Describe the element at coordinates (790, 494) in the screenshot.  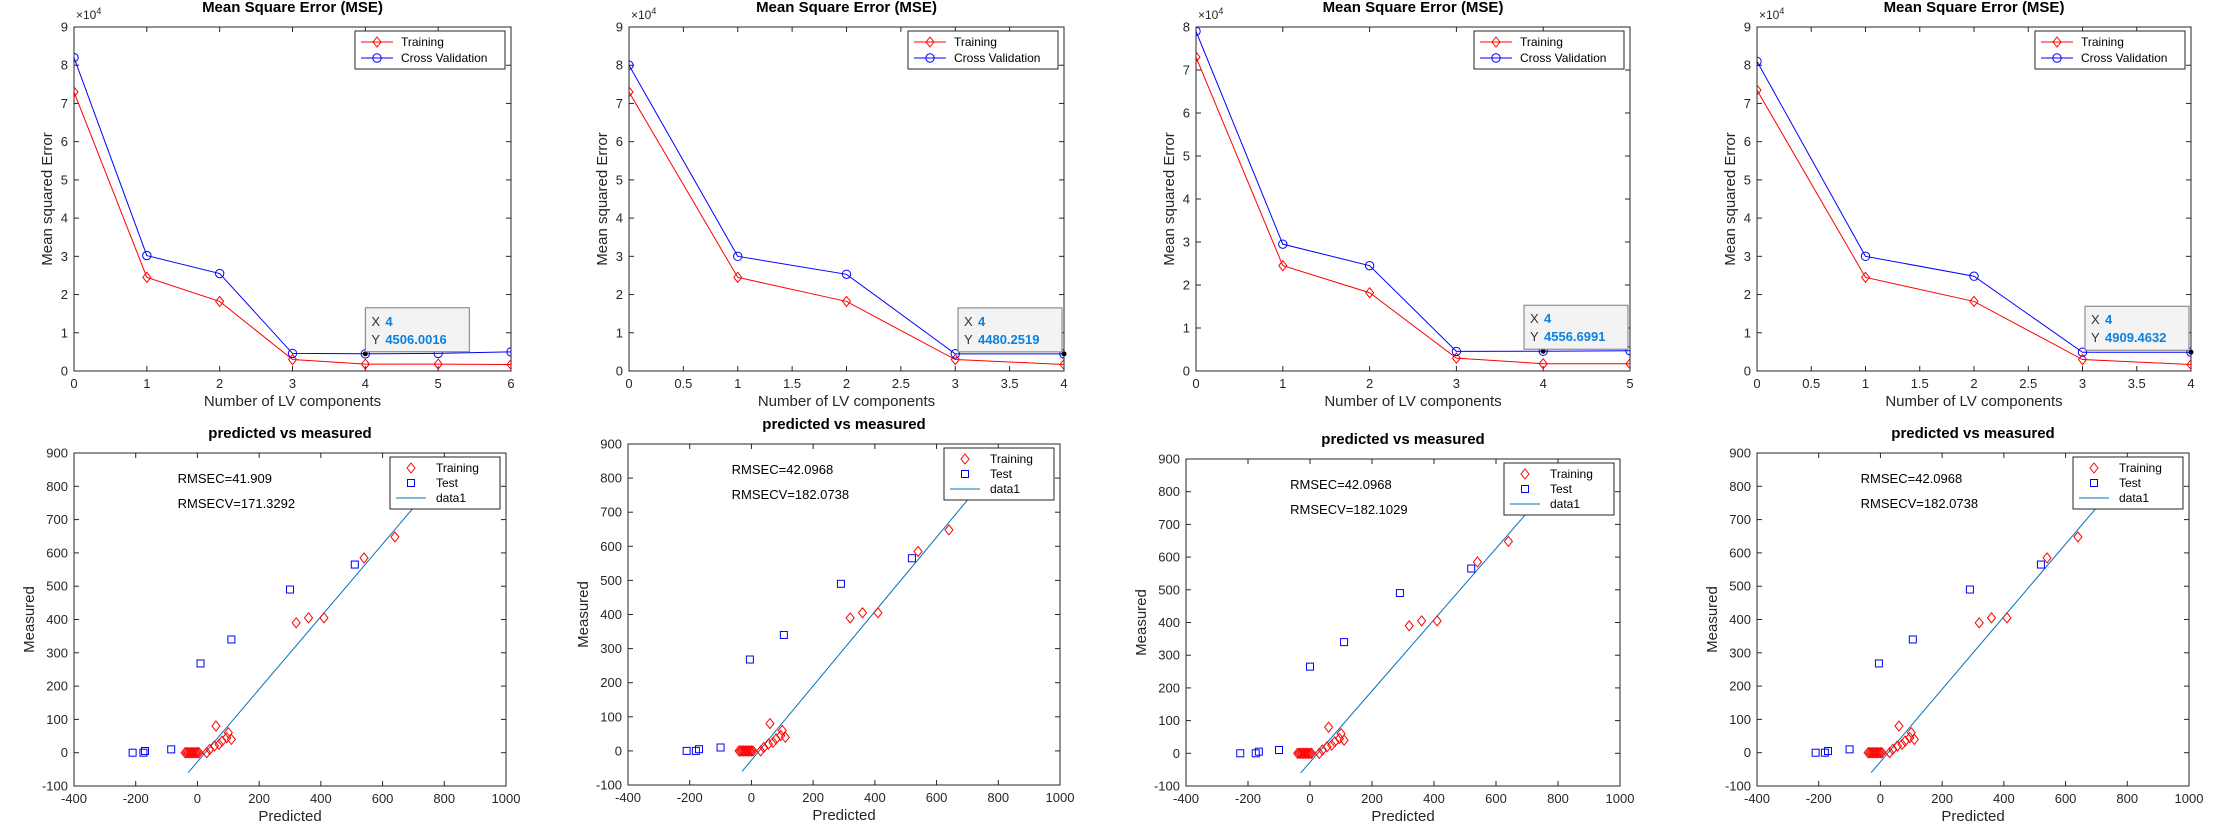
I see `rmse-annotation: RMSECV=182.0738` at that location.